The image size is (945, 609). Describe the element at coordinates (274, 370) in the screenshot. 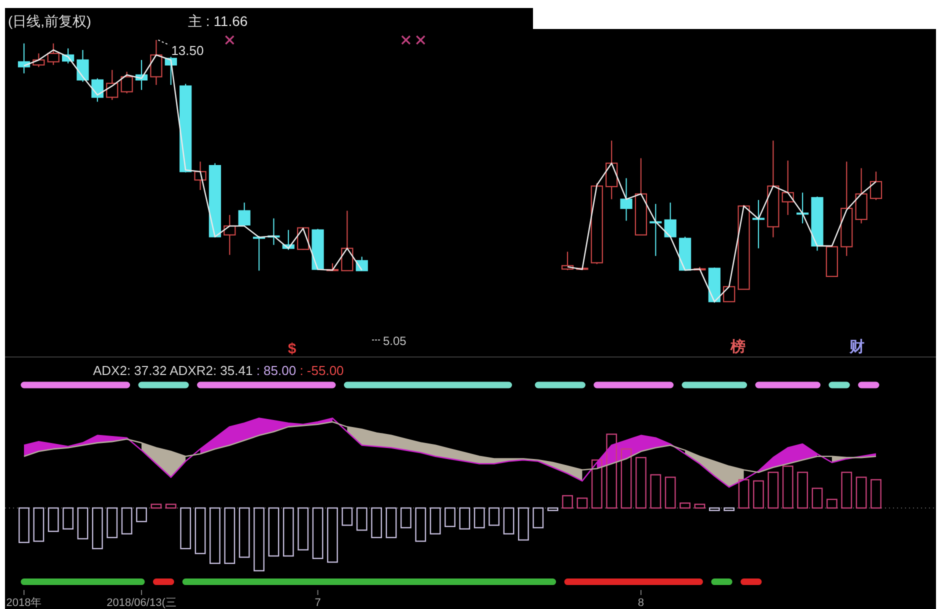

I see `text: : 85.00` at that location.